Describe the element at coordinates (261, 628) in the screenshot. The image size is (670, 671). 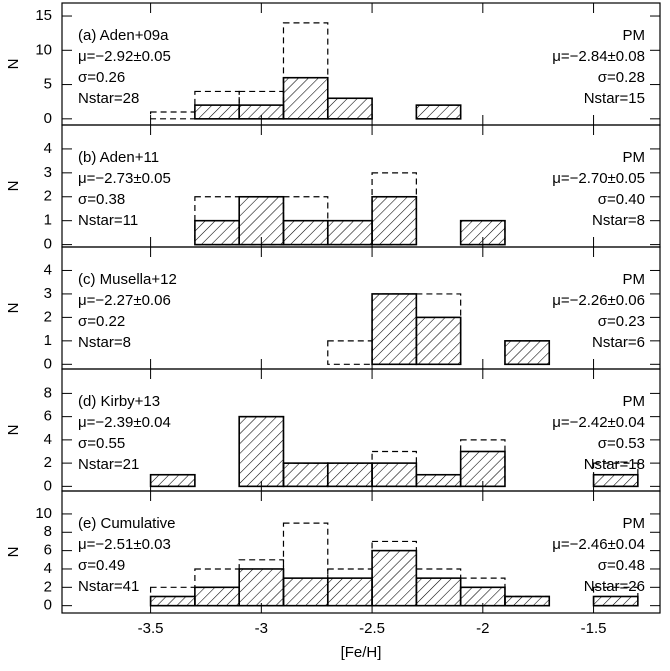
I see `x-tick-label: -3` at that location.